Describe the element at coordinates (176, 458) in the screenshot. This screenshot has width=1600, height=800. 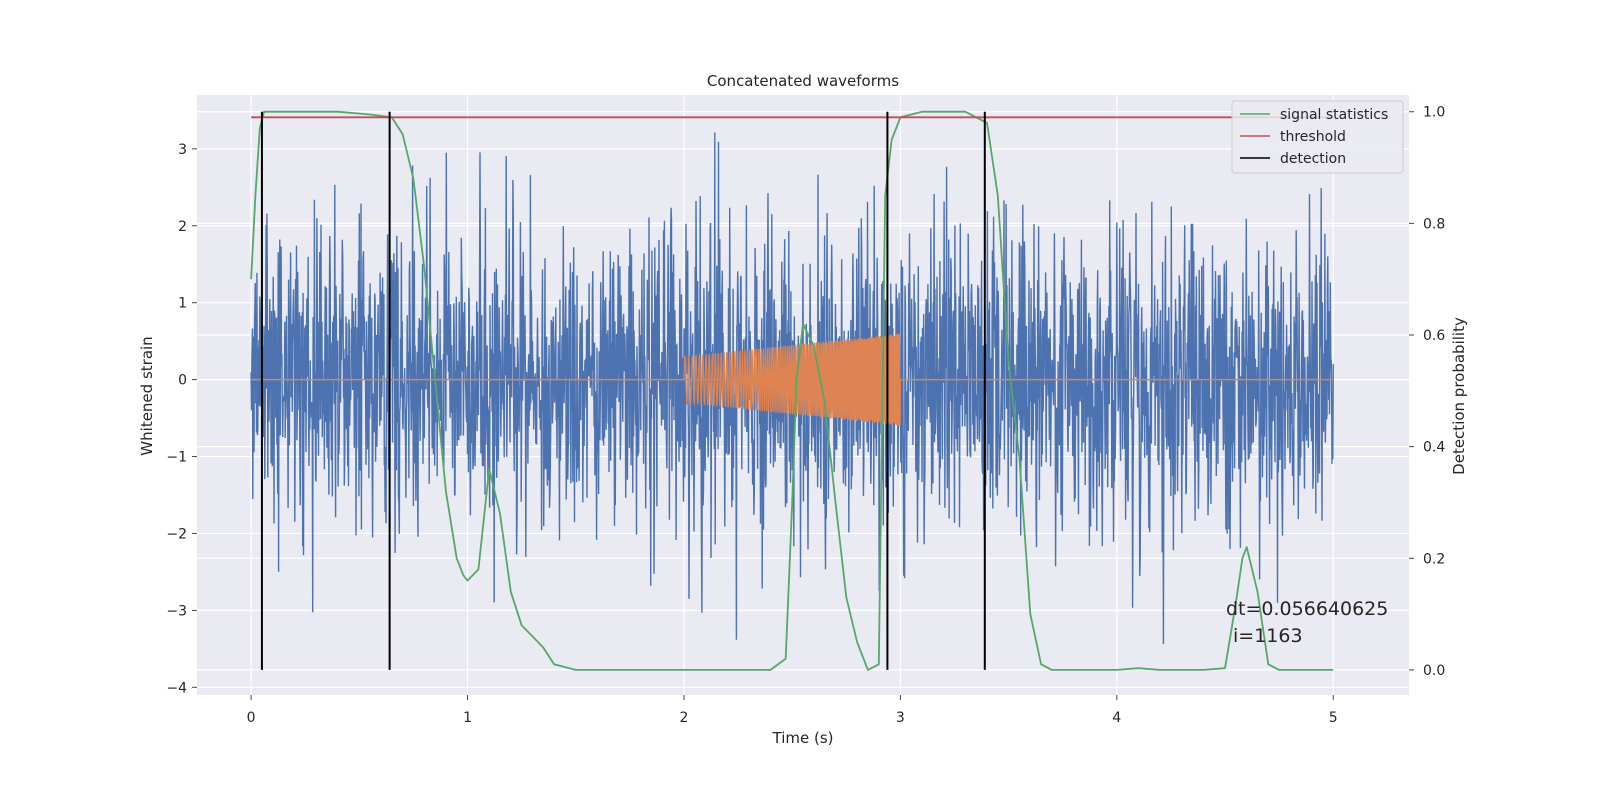
I see `y-left-tick-label: −1` at that location.